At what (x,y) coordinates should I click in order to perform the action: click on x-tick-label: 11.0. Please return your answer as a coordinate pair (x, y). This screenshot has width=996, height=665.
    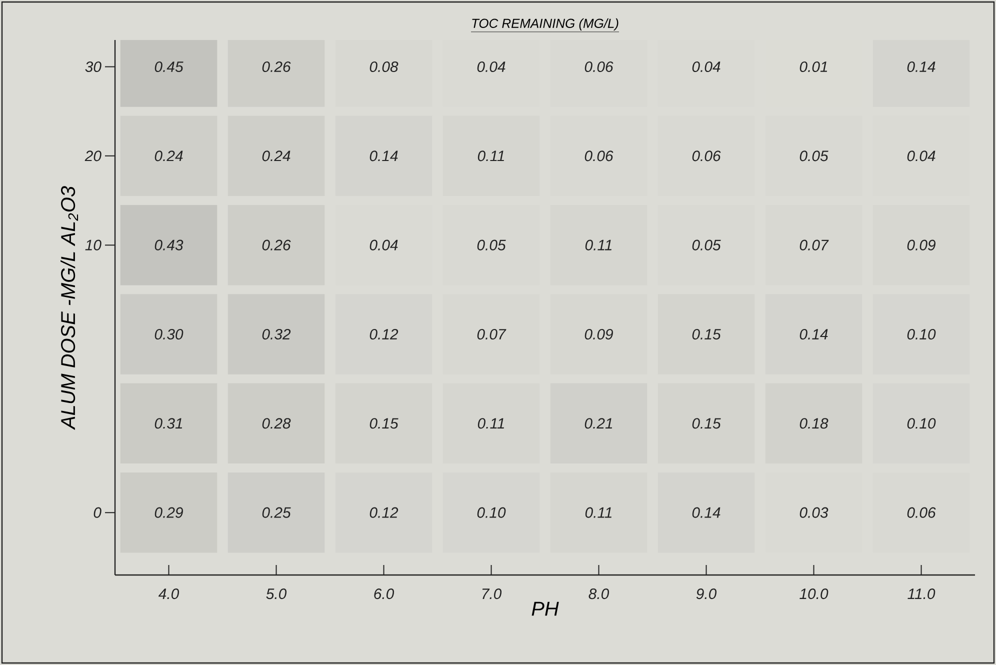
    Looking at the image, I should click on (922, 594).